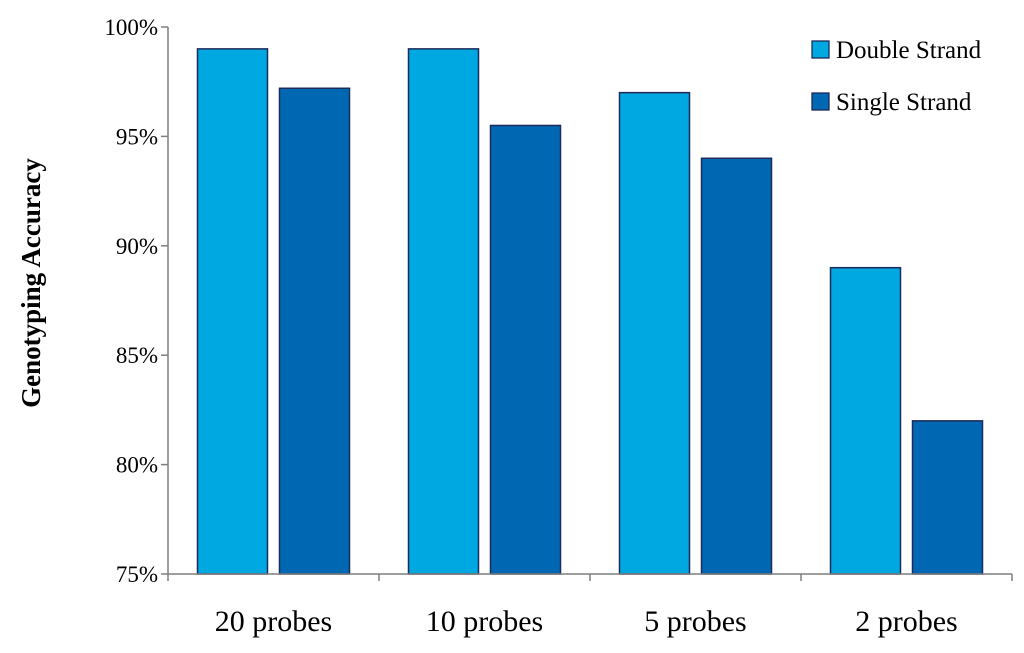 Image resolution: width=1024 pixels, height=653 pixels. What do you see at coordinates (136, 301) in the screenshot?
I see `y-axis: 75% 80% 85% 90% 95% 100%` at bounding box center [136, 301].